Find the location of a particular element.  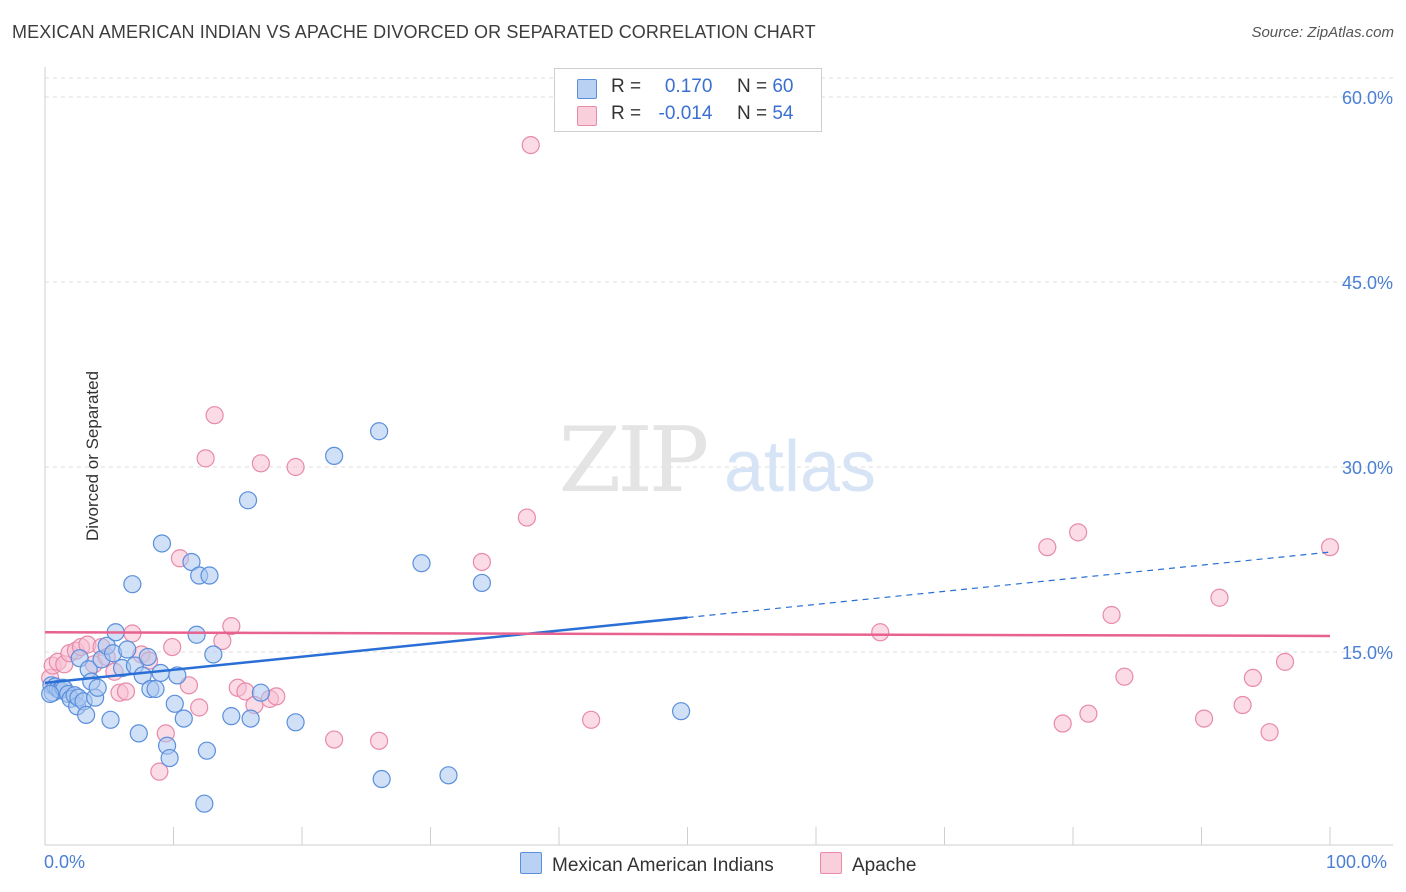

bottom-legend-label-1: Mexican American Indians is located at coordinates (663, 865).